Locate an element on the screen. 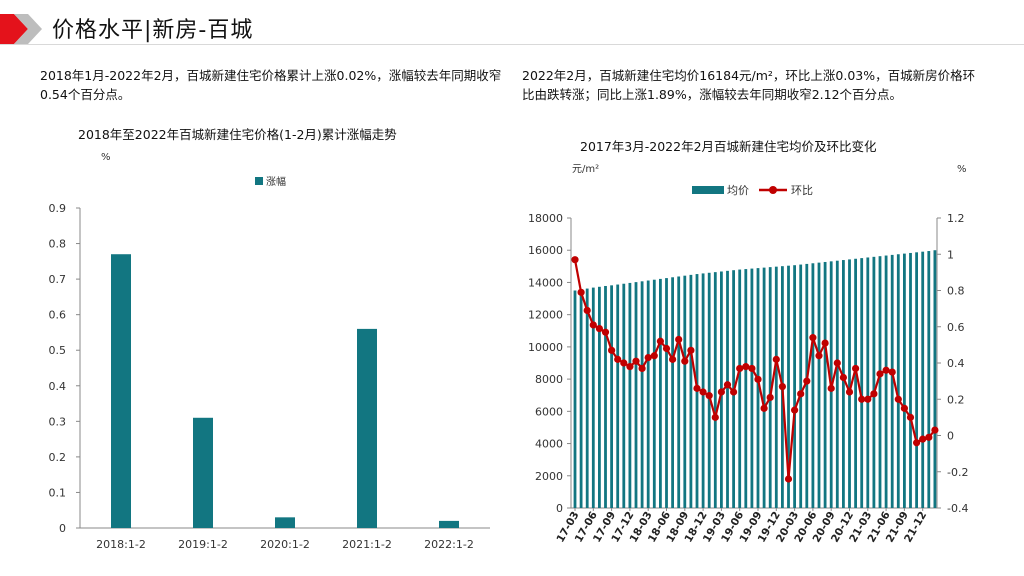  left-x-tick-label: 2021:1-2 is located at coordinates (367, 544).